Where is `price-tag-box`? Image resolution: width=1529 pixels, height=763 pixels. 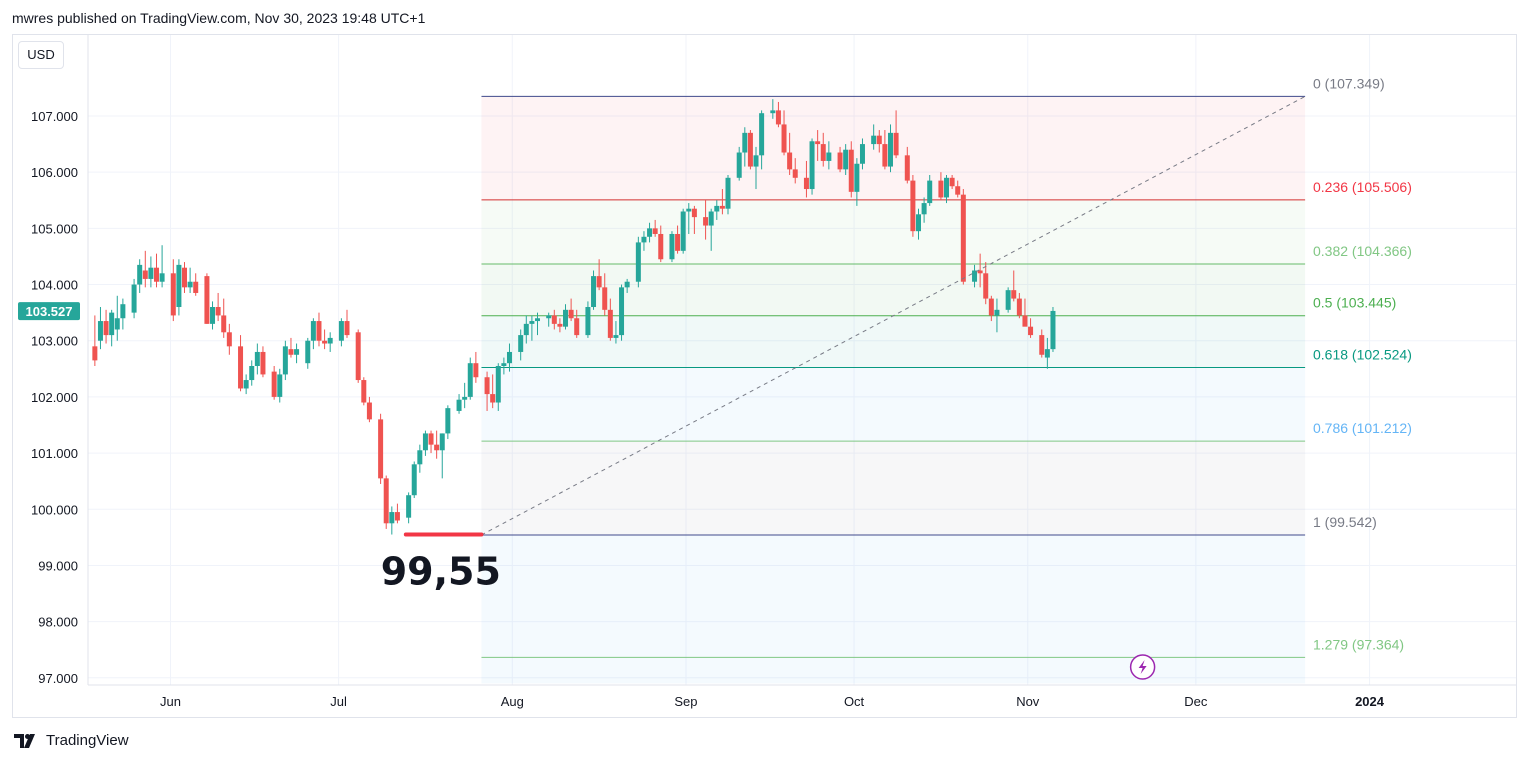
price-tag-box is located at coordinates (49, 311).